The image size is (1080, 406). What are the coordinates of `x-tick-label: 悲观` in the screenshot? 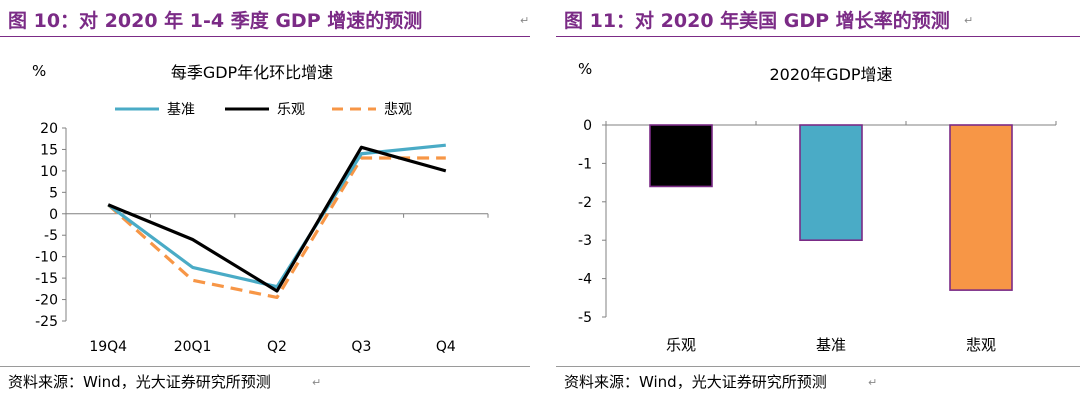 It's located at (981, 345).